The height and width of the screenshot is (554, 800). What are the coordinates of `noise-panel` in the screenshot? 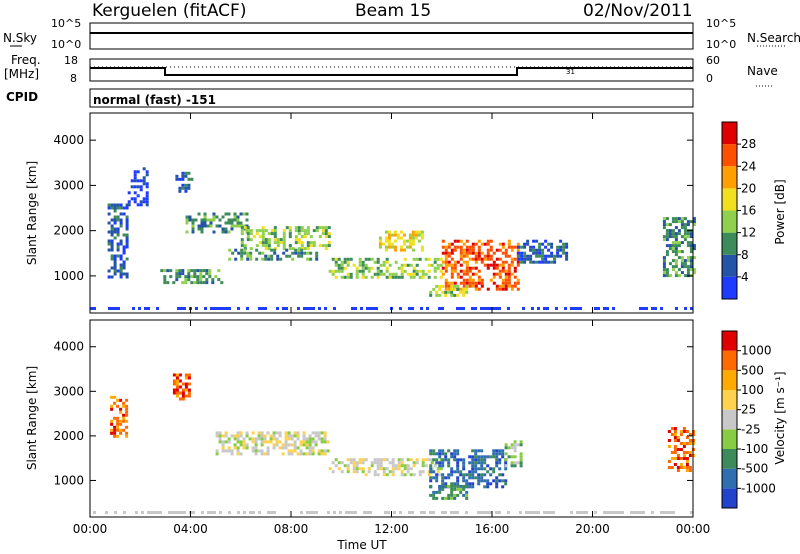 It's located at (391, 36).